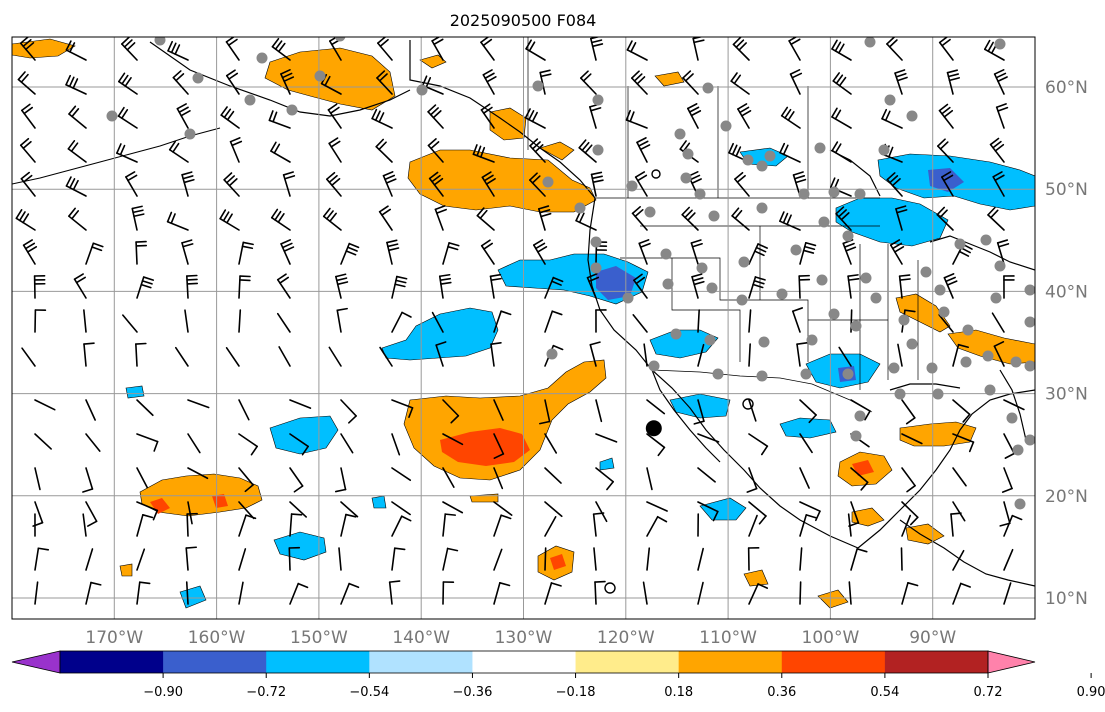 This screenshot has height=712, width=1105. I want to click on latitude-label: 60°N, so click(1066, 88).